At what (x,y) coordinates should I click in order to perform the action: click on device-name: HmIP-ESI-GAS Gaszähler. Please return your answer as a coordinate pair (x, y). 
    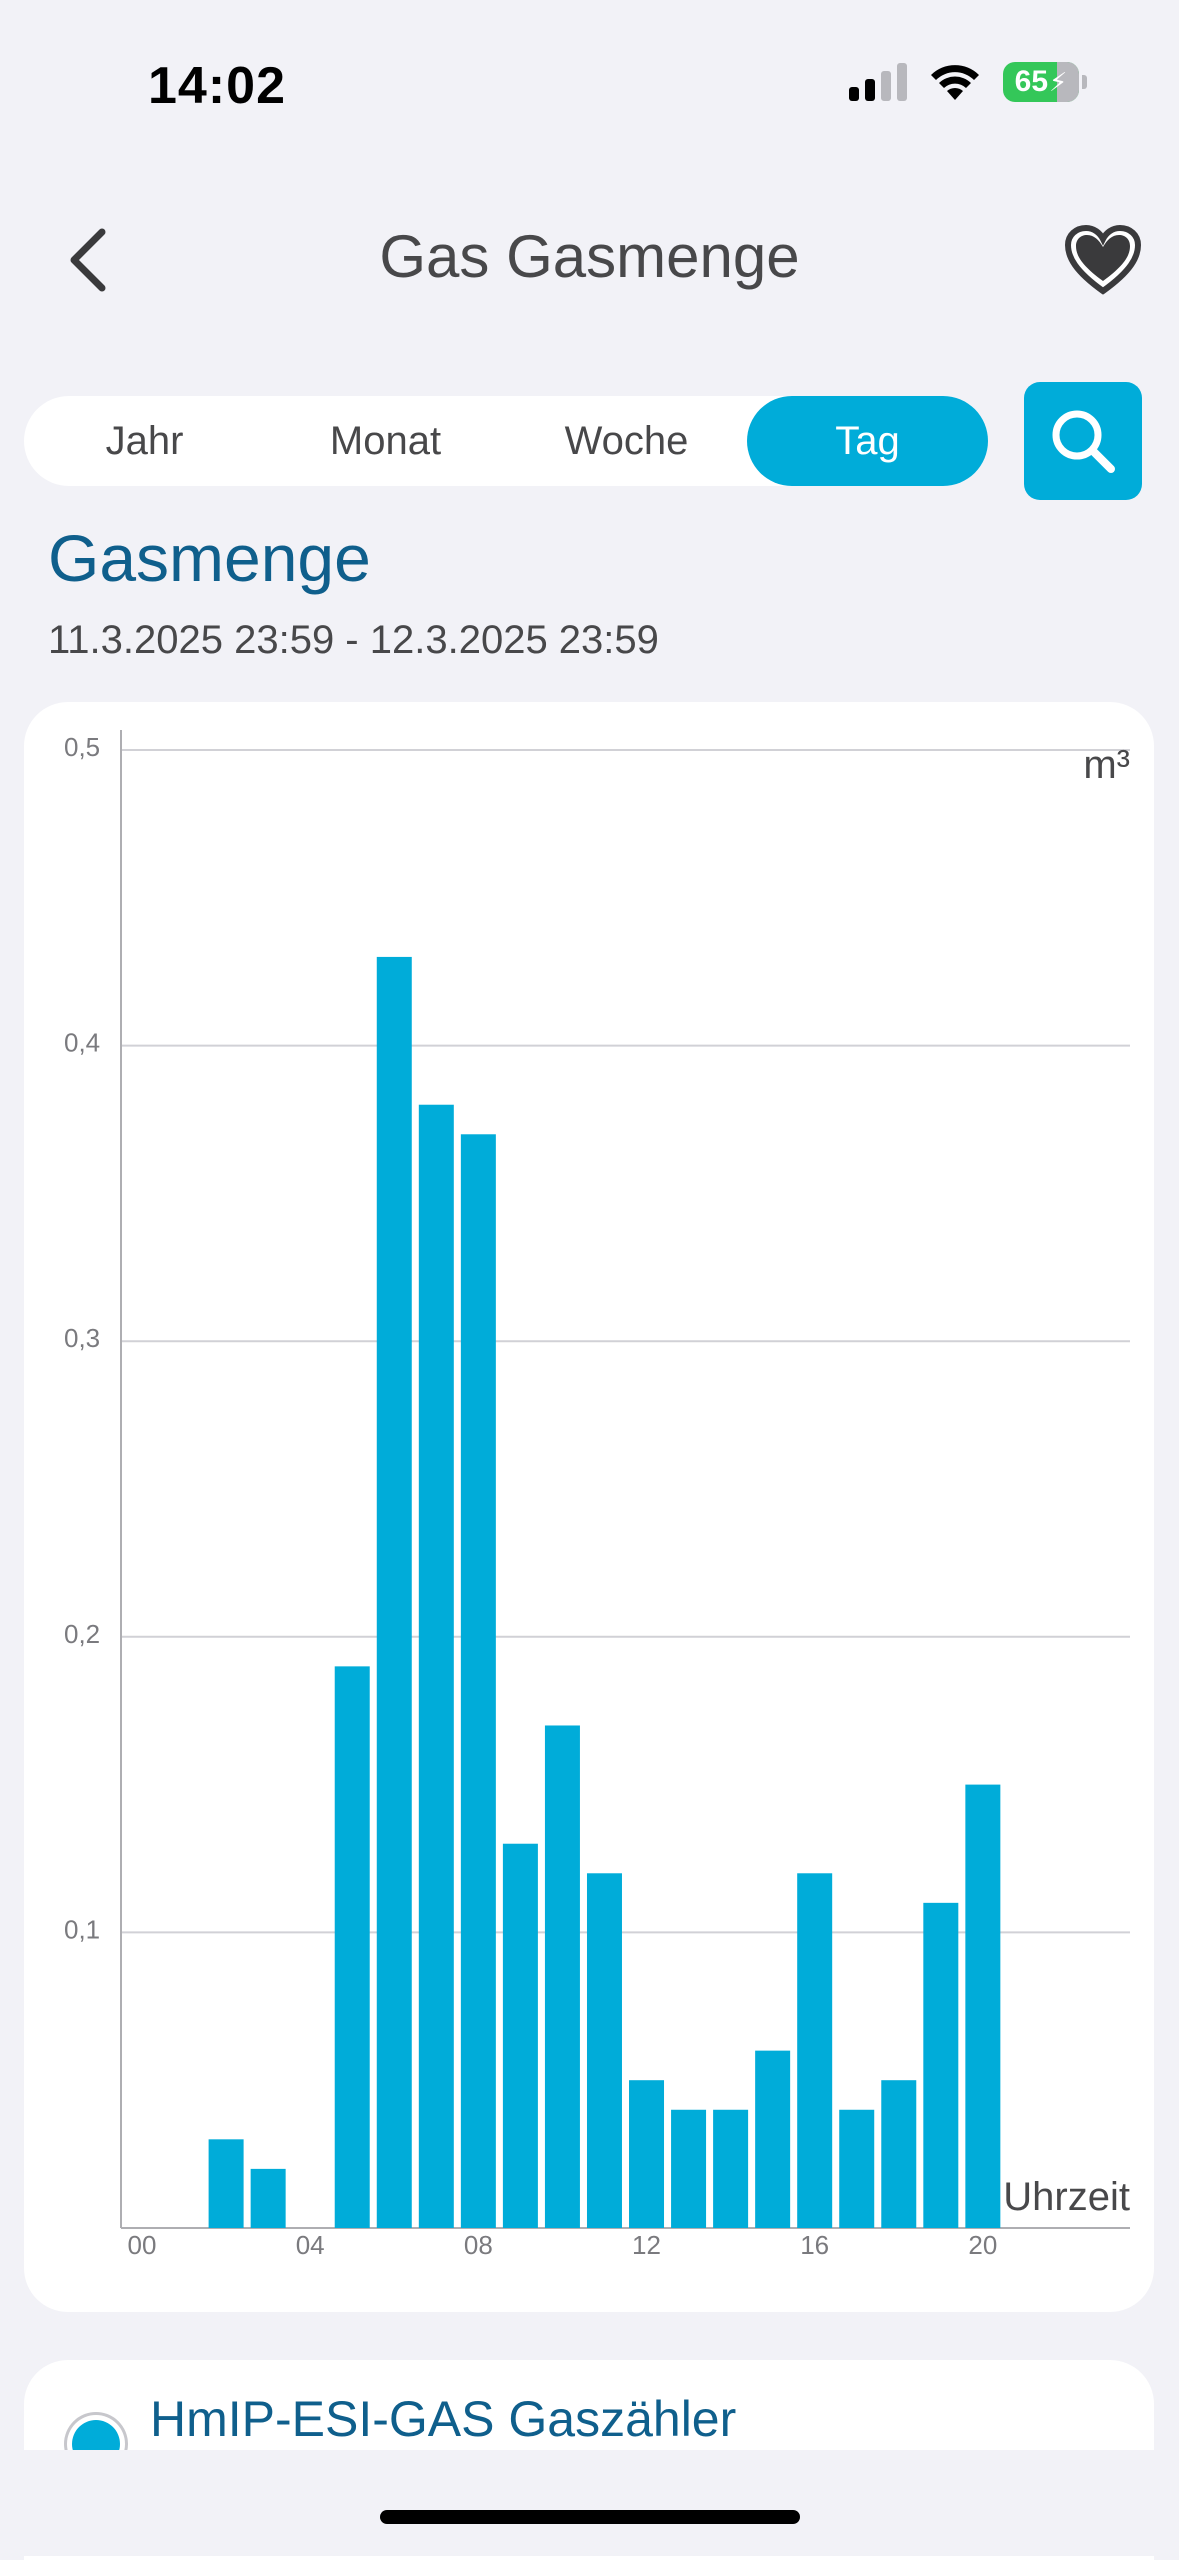
    Looking at the image, I should click on (443, 2419).